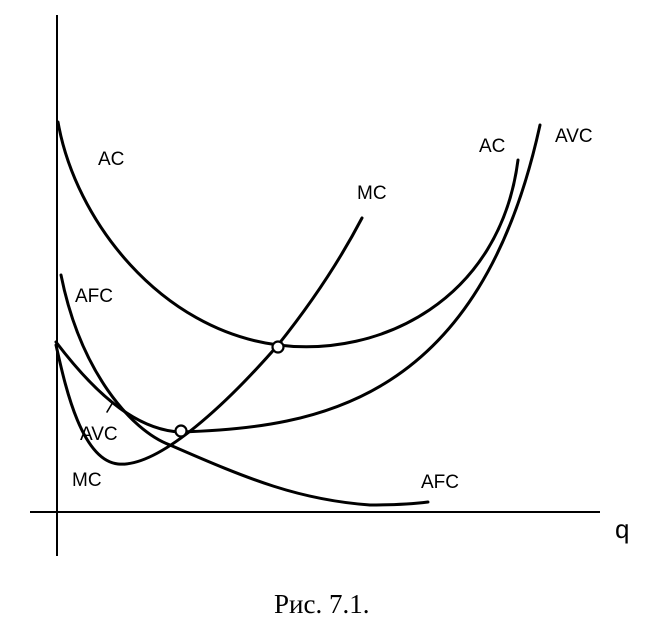 This screenshot has width=655, height=634. I want to click on figure-caption: Рис. 7.1., so click(321, 604).